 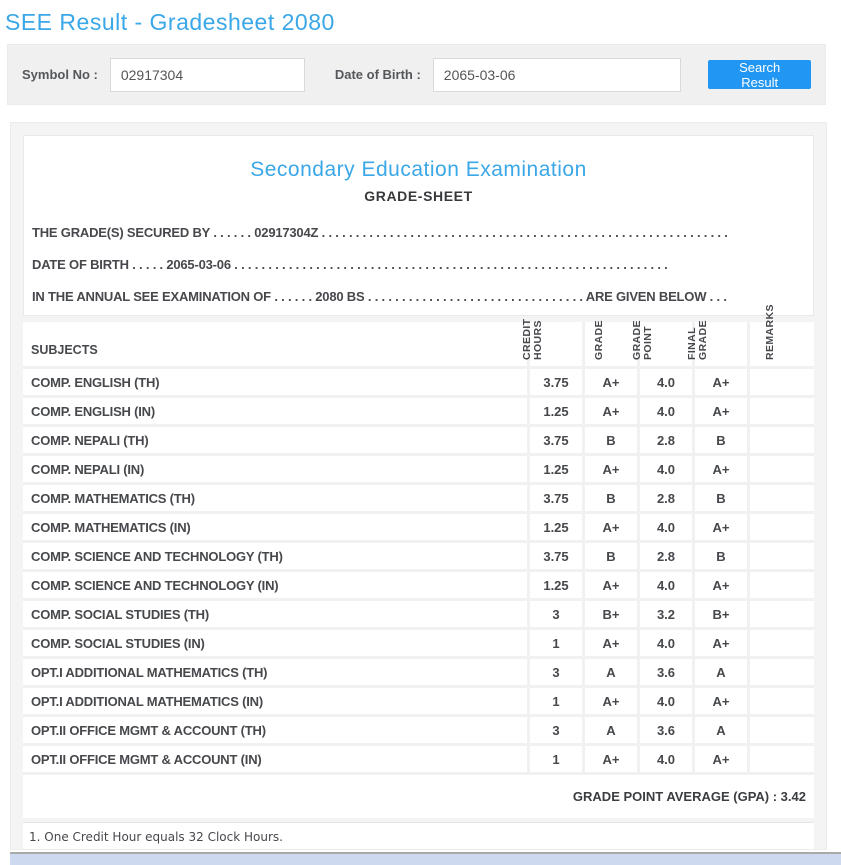 What do you see at coordinates (609, 343) in the screenshot?
I see `grade-header: GRADE` at bounding box center [609, 343].